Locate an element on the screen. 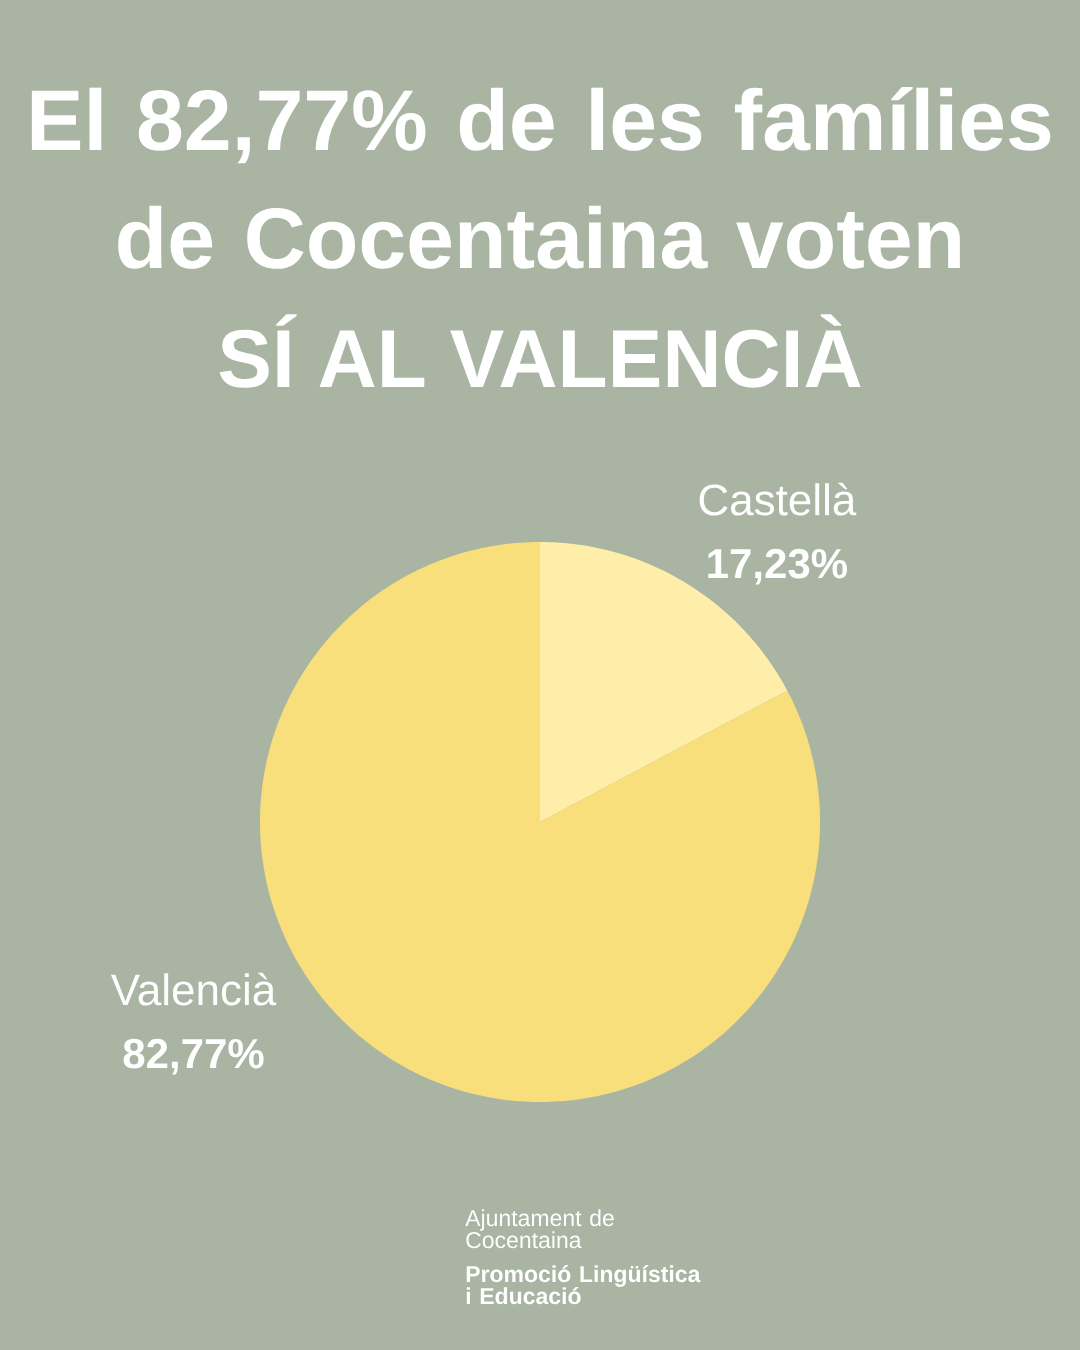 The image size is (1080, 1350). chart-subtitle: SÍ AL VALENCIÀ is located at coordinates (540, 351).